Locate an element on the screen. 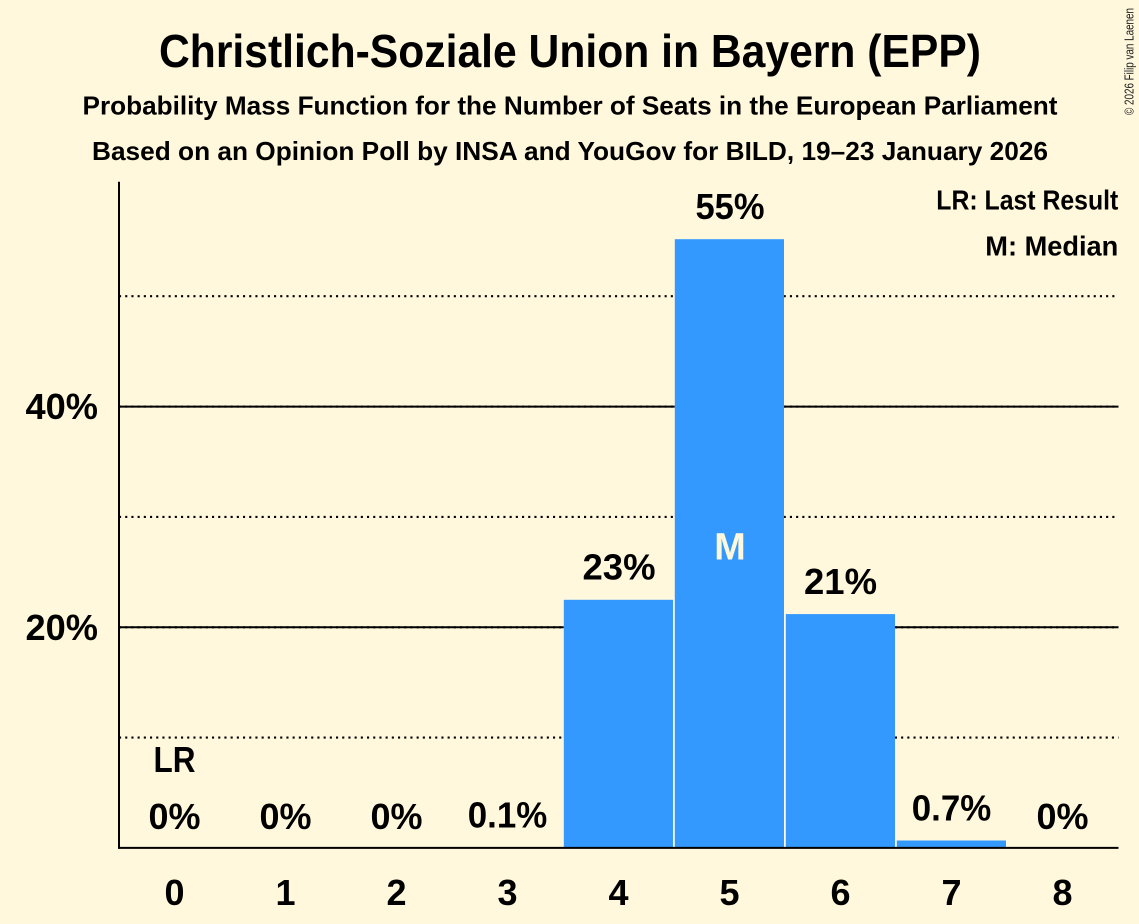 Image resolution: width=1139 pixels, height=924 pixels. svg-text: 20% is located at coordinates (62, 627).